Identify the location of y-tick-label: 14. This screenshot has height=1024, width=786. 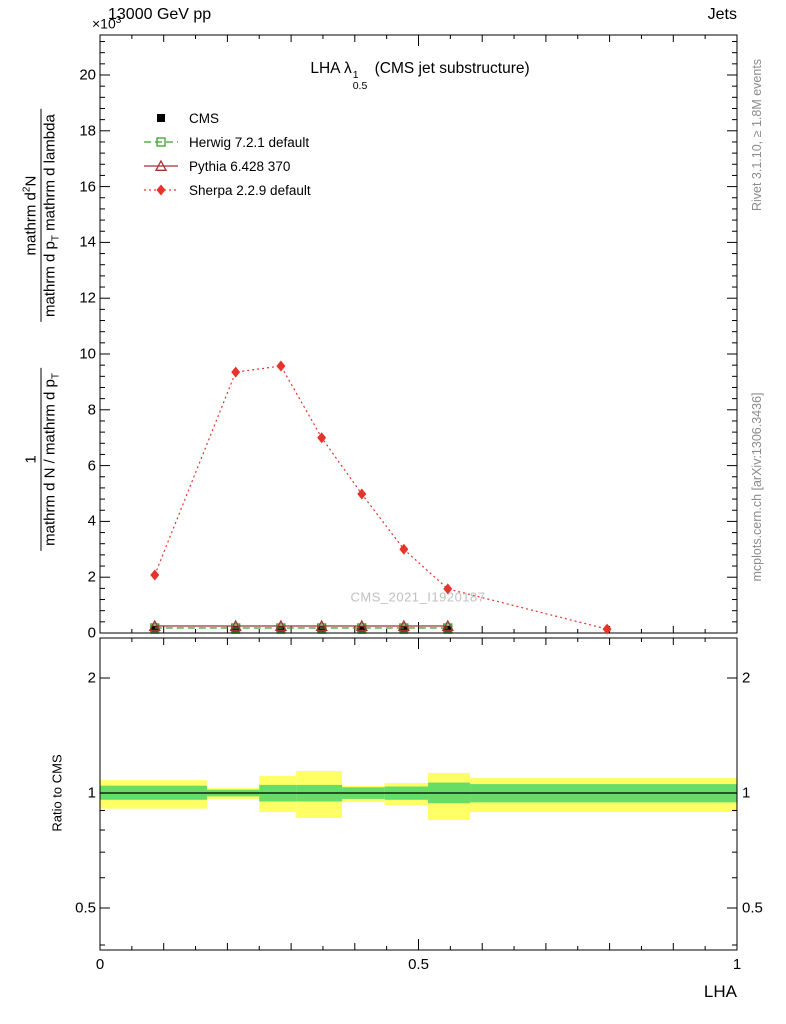
(87, 242).